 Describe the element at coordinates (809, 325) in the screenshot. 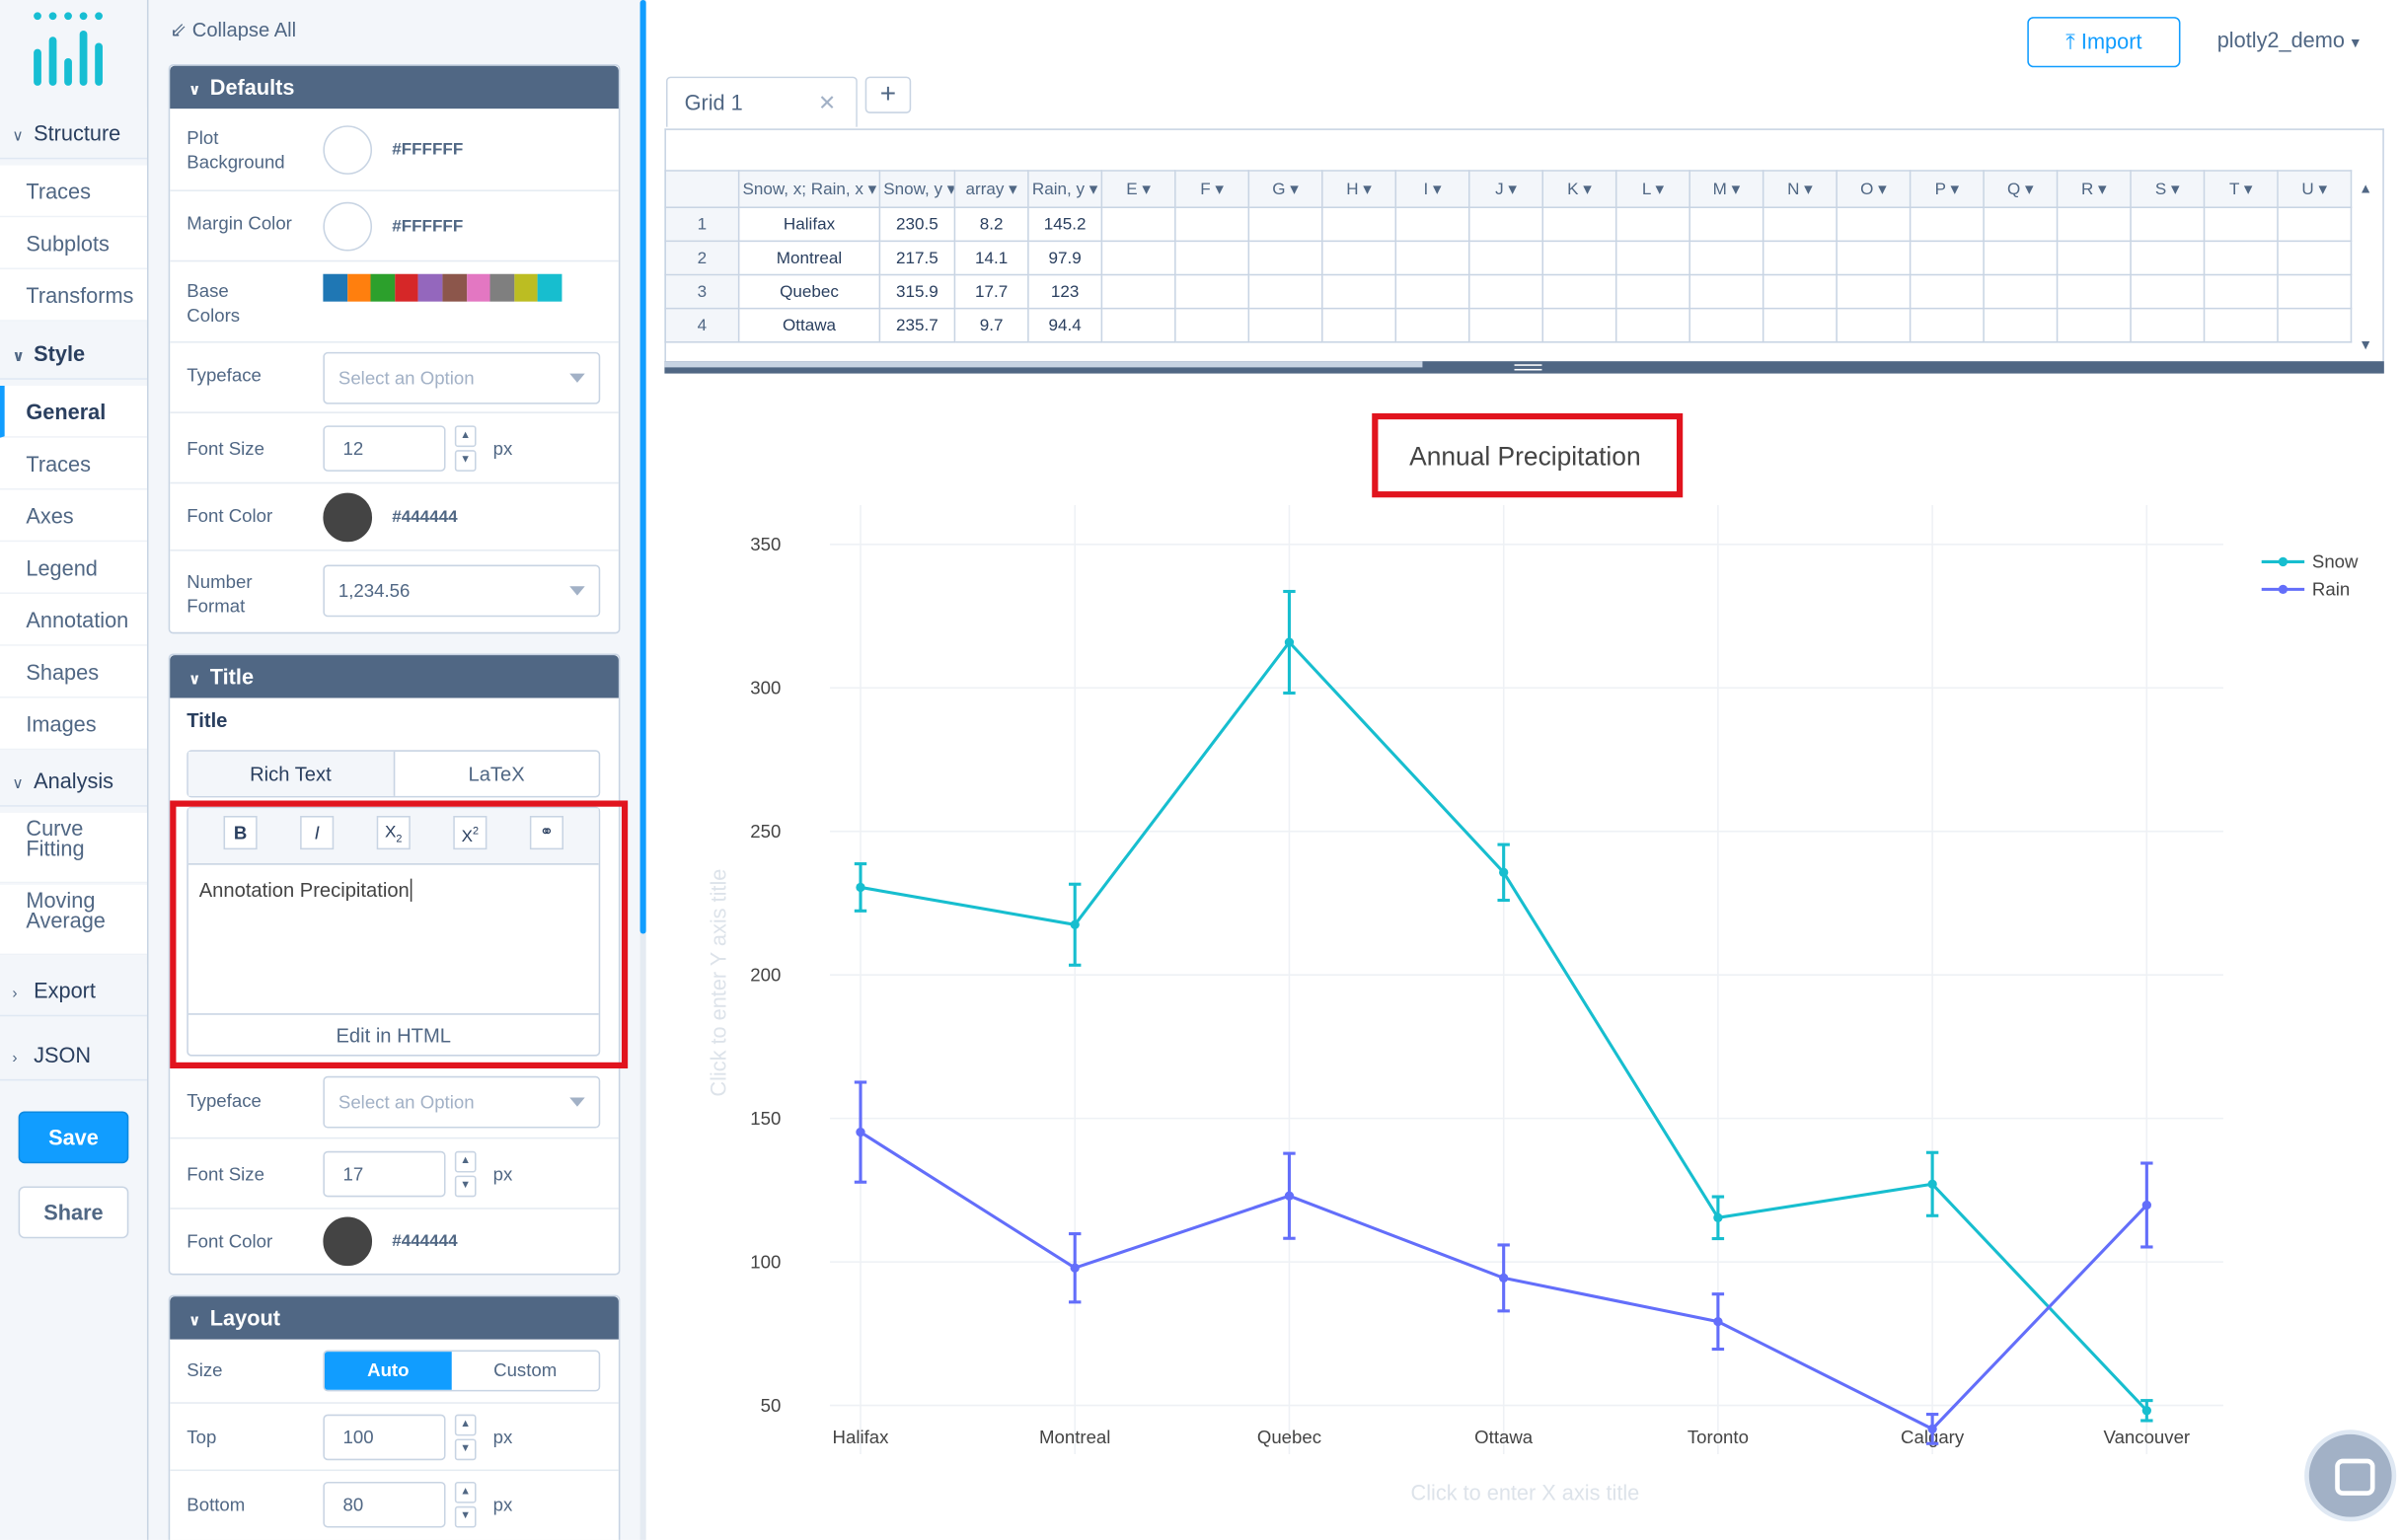

I see `grid-cell: Ottawa` at that location.